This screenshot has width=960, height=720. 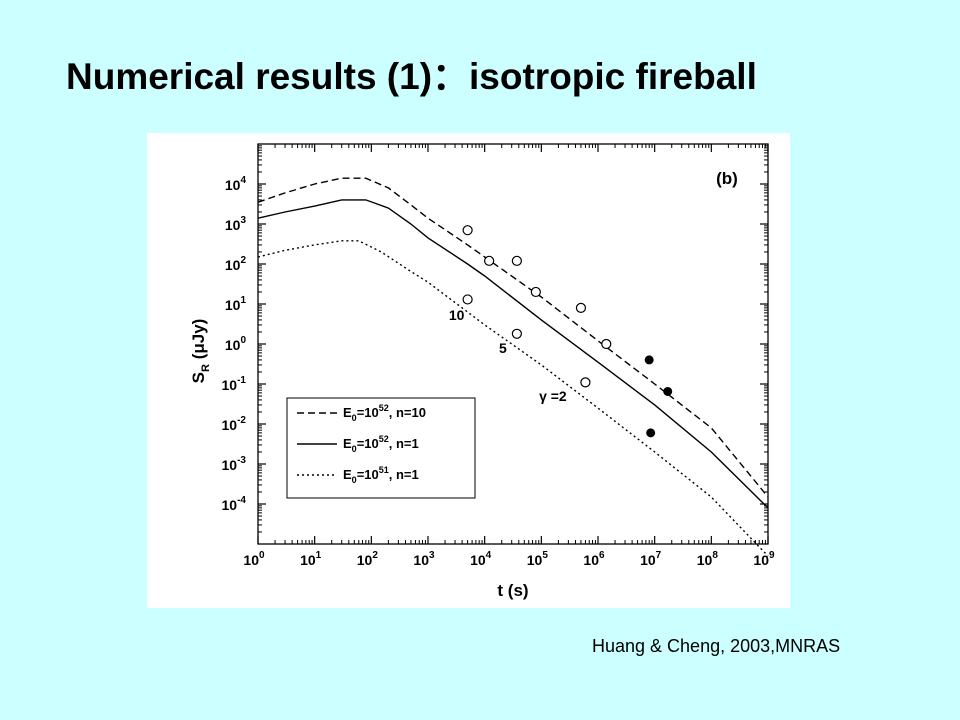 I want to click on annotations: 10 5 γ =2, so click(x=508, y=355).